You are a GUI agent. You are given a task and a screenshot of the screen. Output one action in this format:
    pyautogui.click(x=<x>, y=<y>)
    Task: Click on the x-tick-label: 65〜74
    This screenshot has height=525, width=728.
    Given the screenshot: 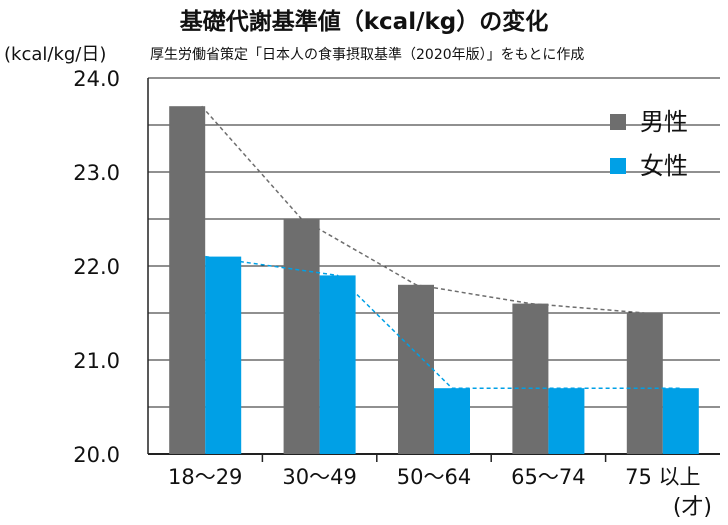 What is the action you would take?
    pyautogui.click(x=548, y=477)
    